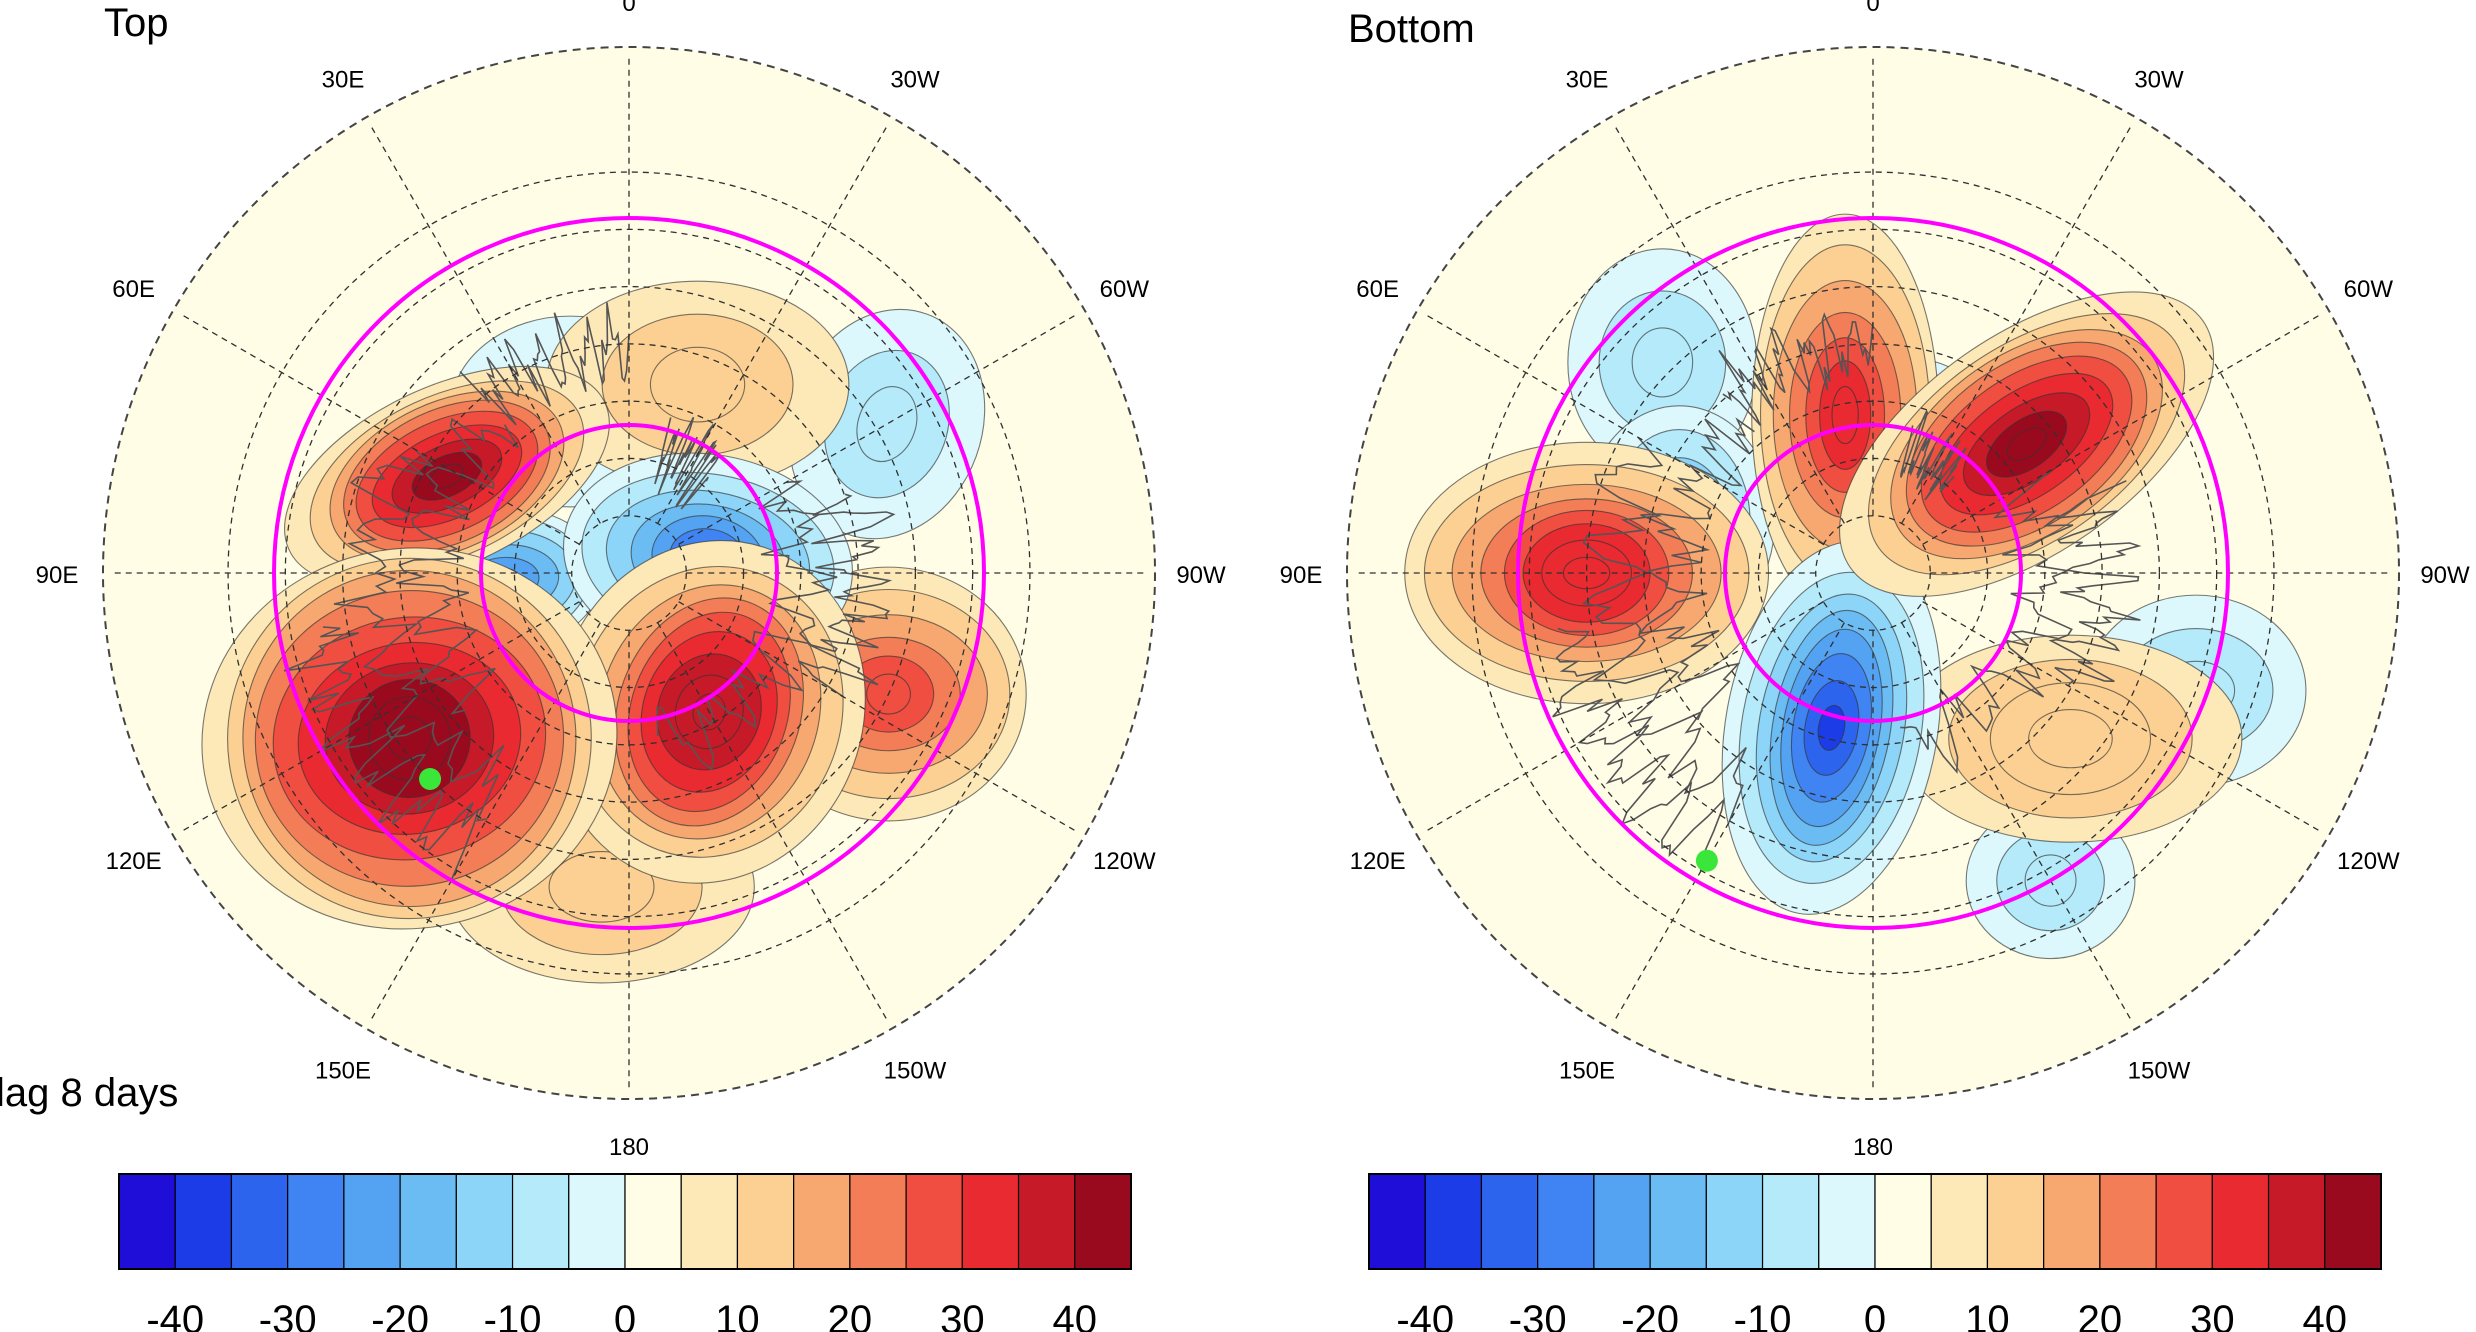 The image size is (2476, 1332). I want to click on longitude-label: 150E, so click(1587, 1070).